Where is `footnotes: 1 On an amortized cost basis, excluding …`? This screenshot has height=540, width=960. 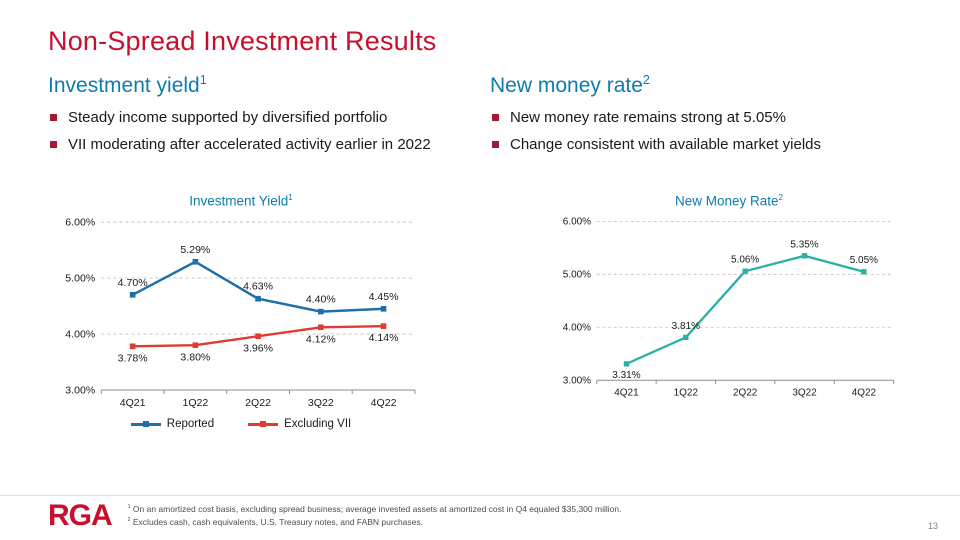
footnotes: 1 On an amortized cost basis, excluding … is located at coordinates (375, 516).